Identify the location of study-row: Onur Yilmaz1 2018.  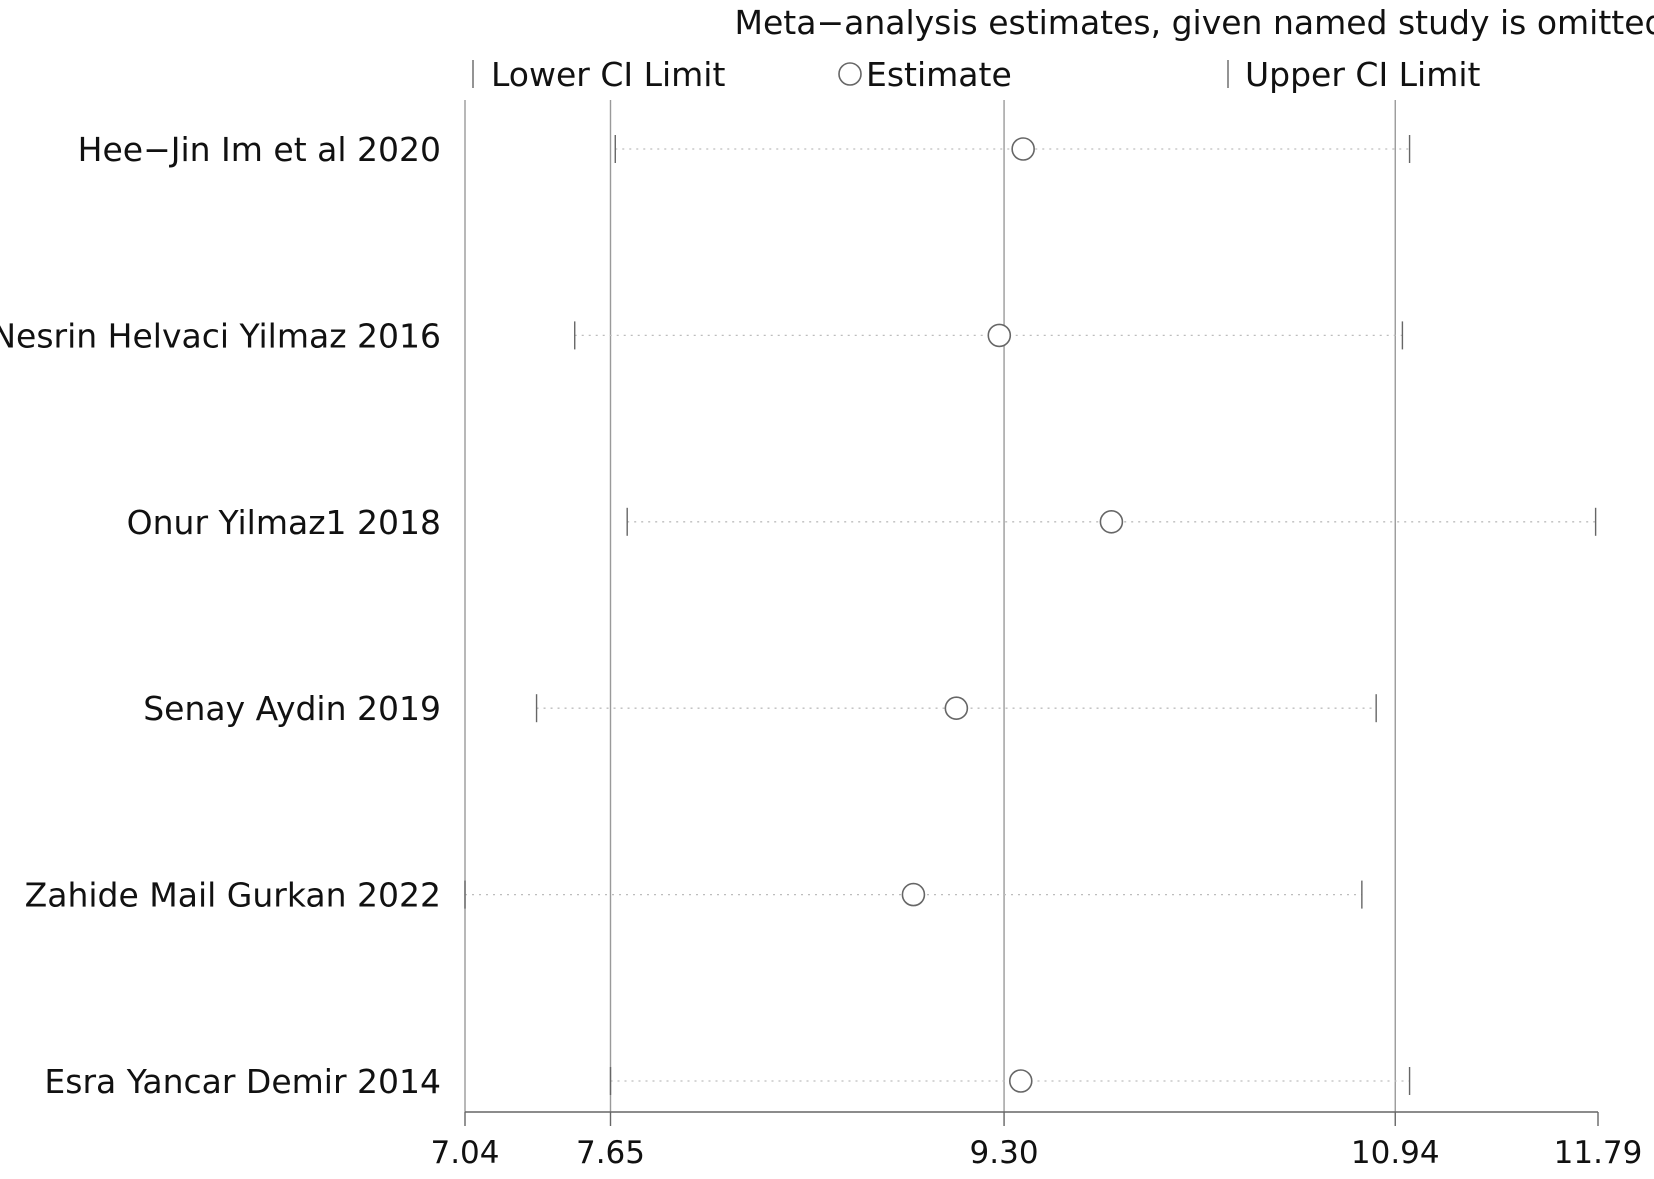
(862, 522).